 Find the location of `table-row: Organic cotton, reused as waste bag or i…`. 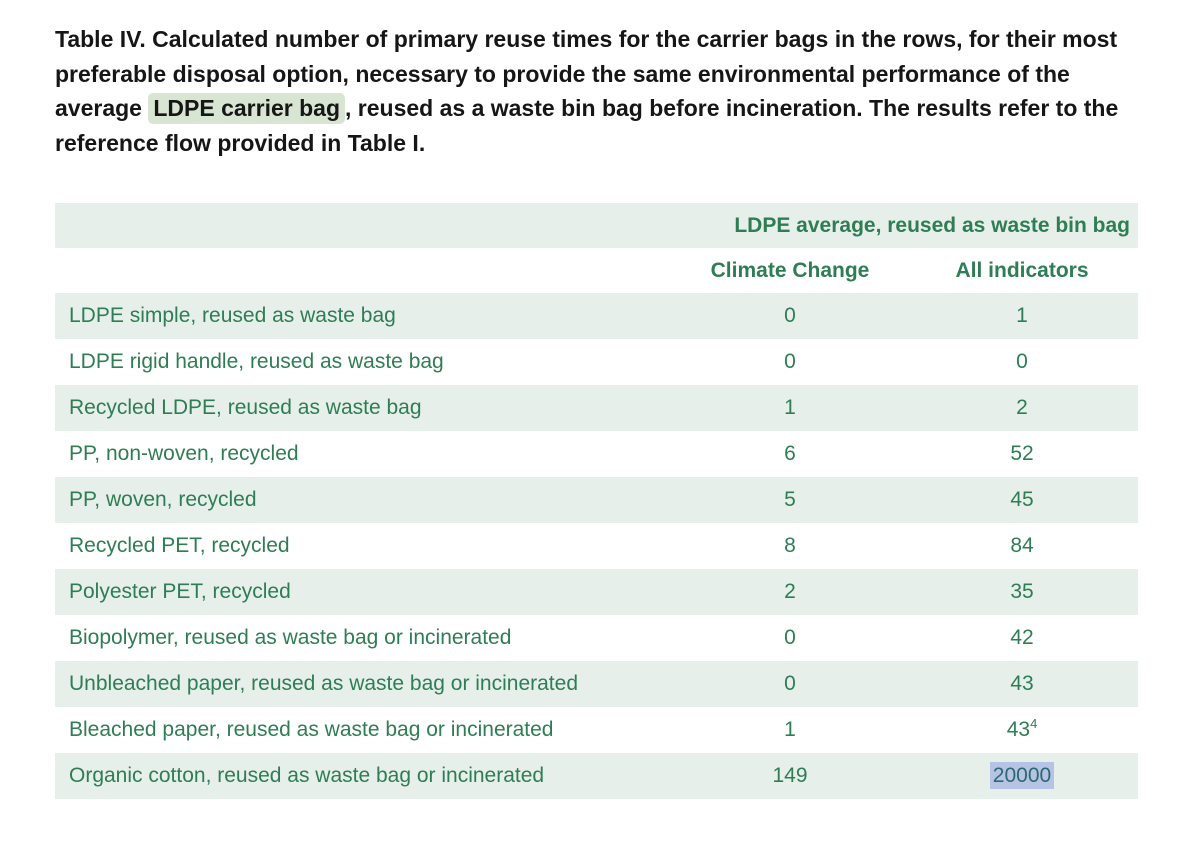

table-row: Organic cotton, reused as waste bag or i… is located at coordinates (597, 776).